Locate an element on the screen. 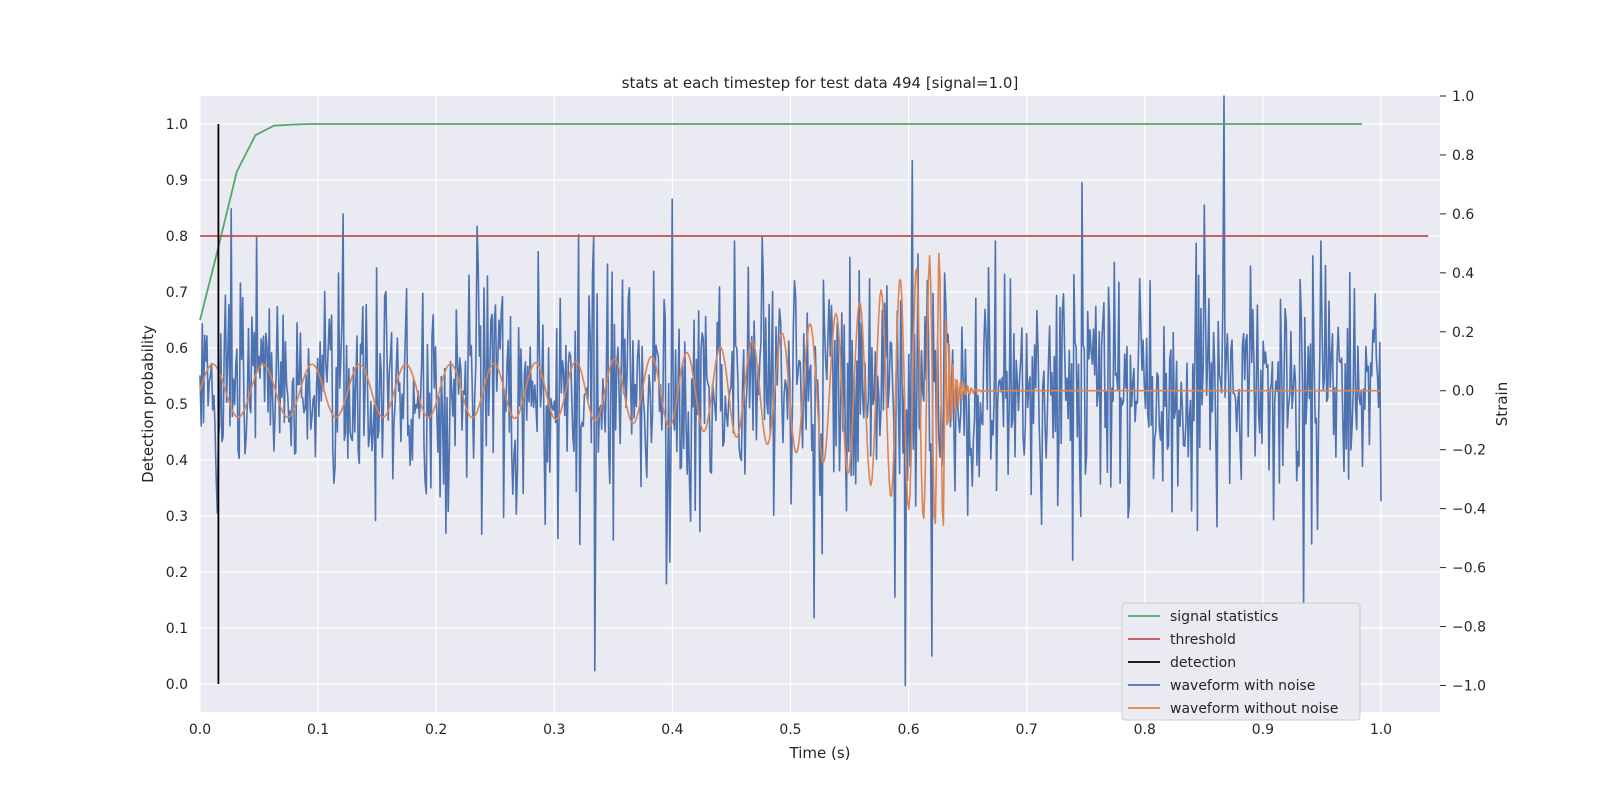 The image size is (1600, 800). x-axis-label: Time (s) is located at coordinates (820, 753).